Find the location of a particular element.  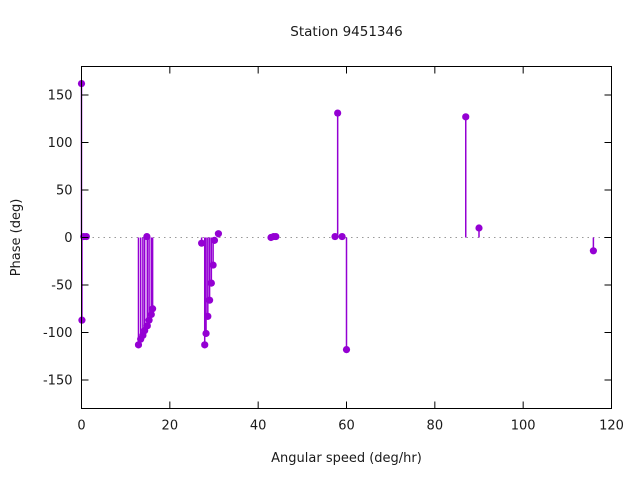

x-axis-label: Angular speed (deg/hr) is located at coordinates (346, 458).